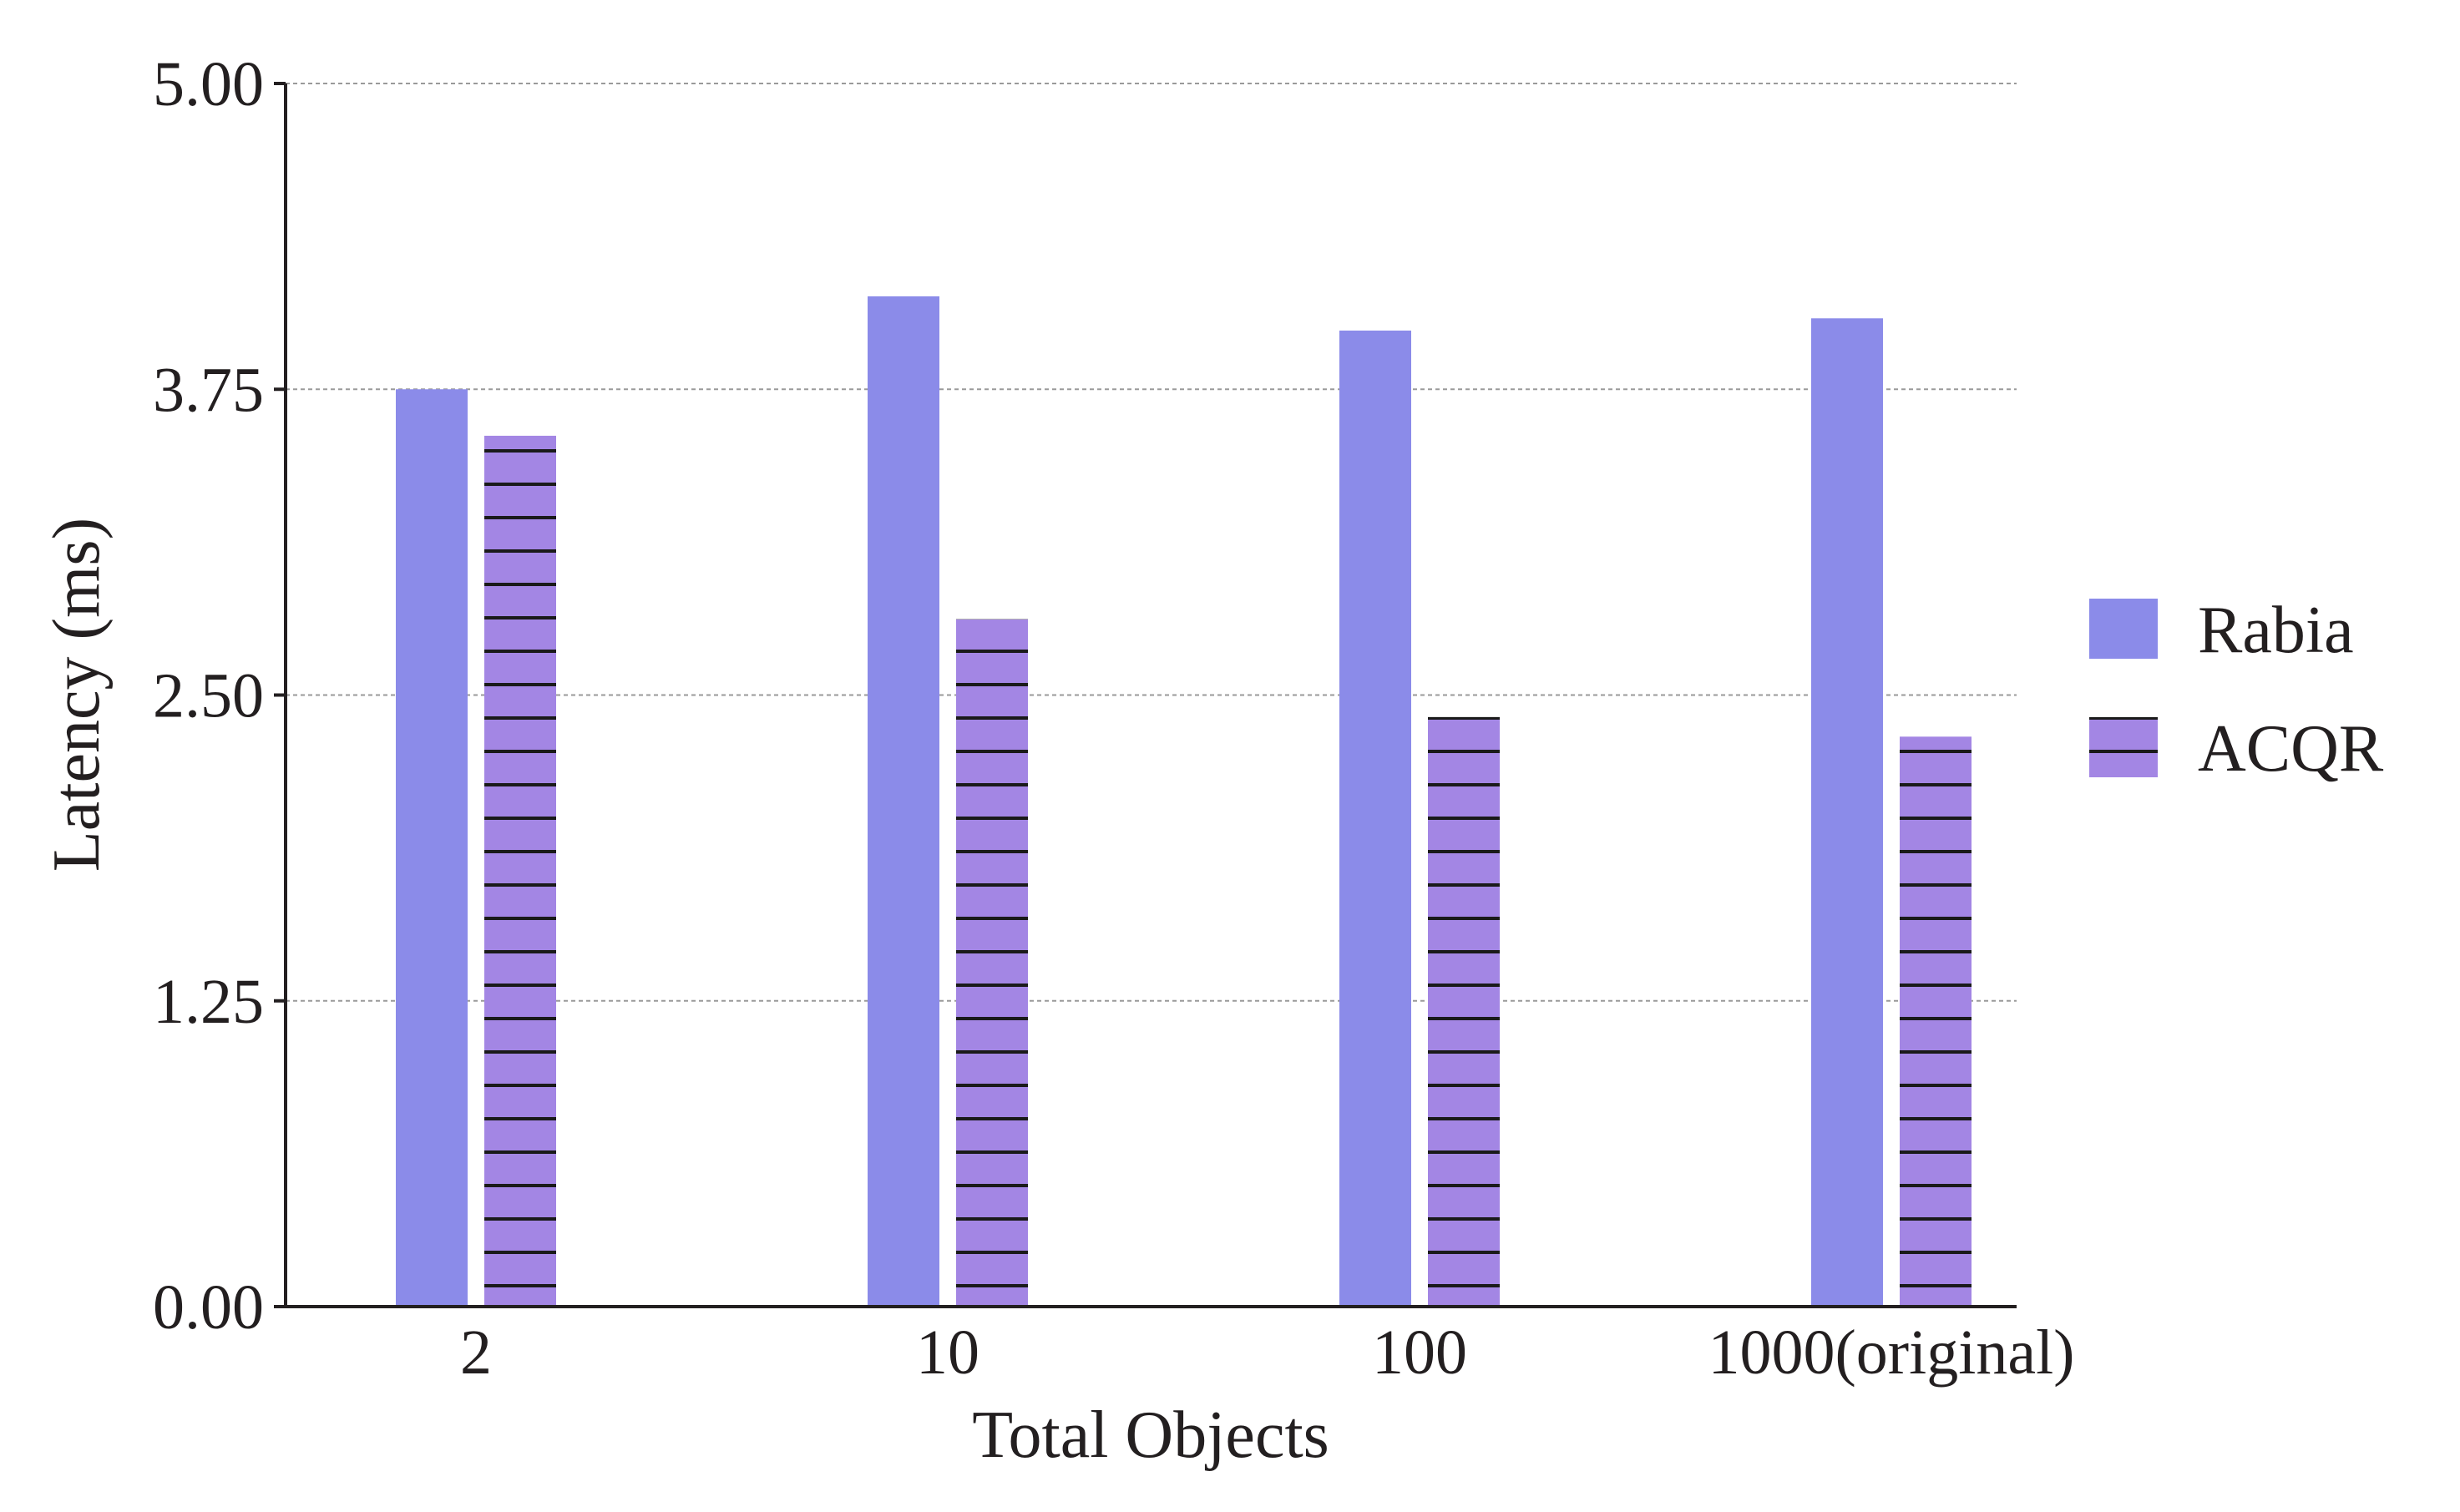 The width and height of the screenshot is (2460, 1512). I want to click on legend-label-rabia: Rabia, so click(2276, 631).